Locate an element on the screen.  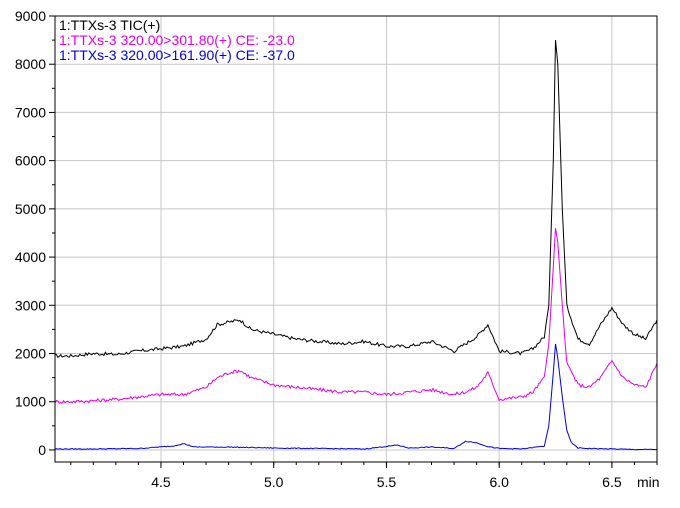
y-tick-label: 4000 is located at coordinates (30, 257).